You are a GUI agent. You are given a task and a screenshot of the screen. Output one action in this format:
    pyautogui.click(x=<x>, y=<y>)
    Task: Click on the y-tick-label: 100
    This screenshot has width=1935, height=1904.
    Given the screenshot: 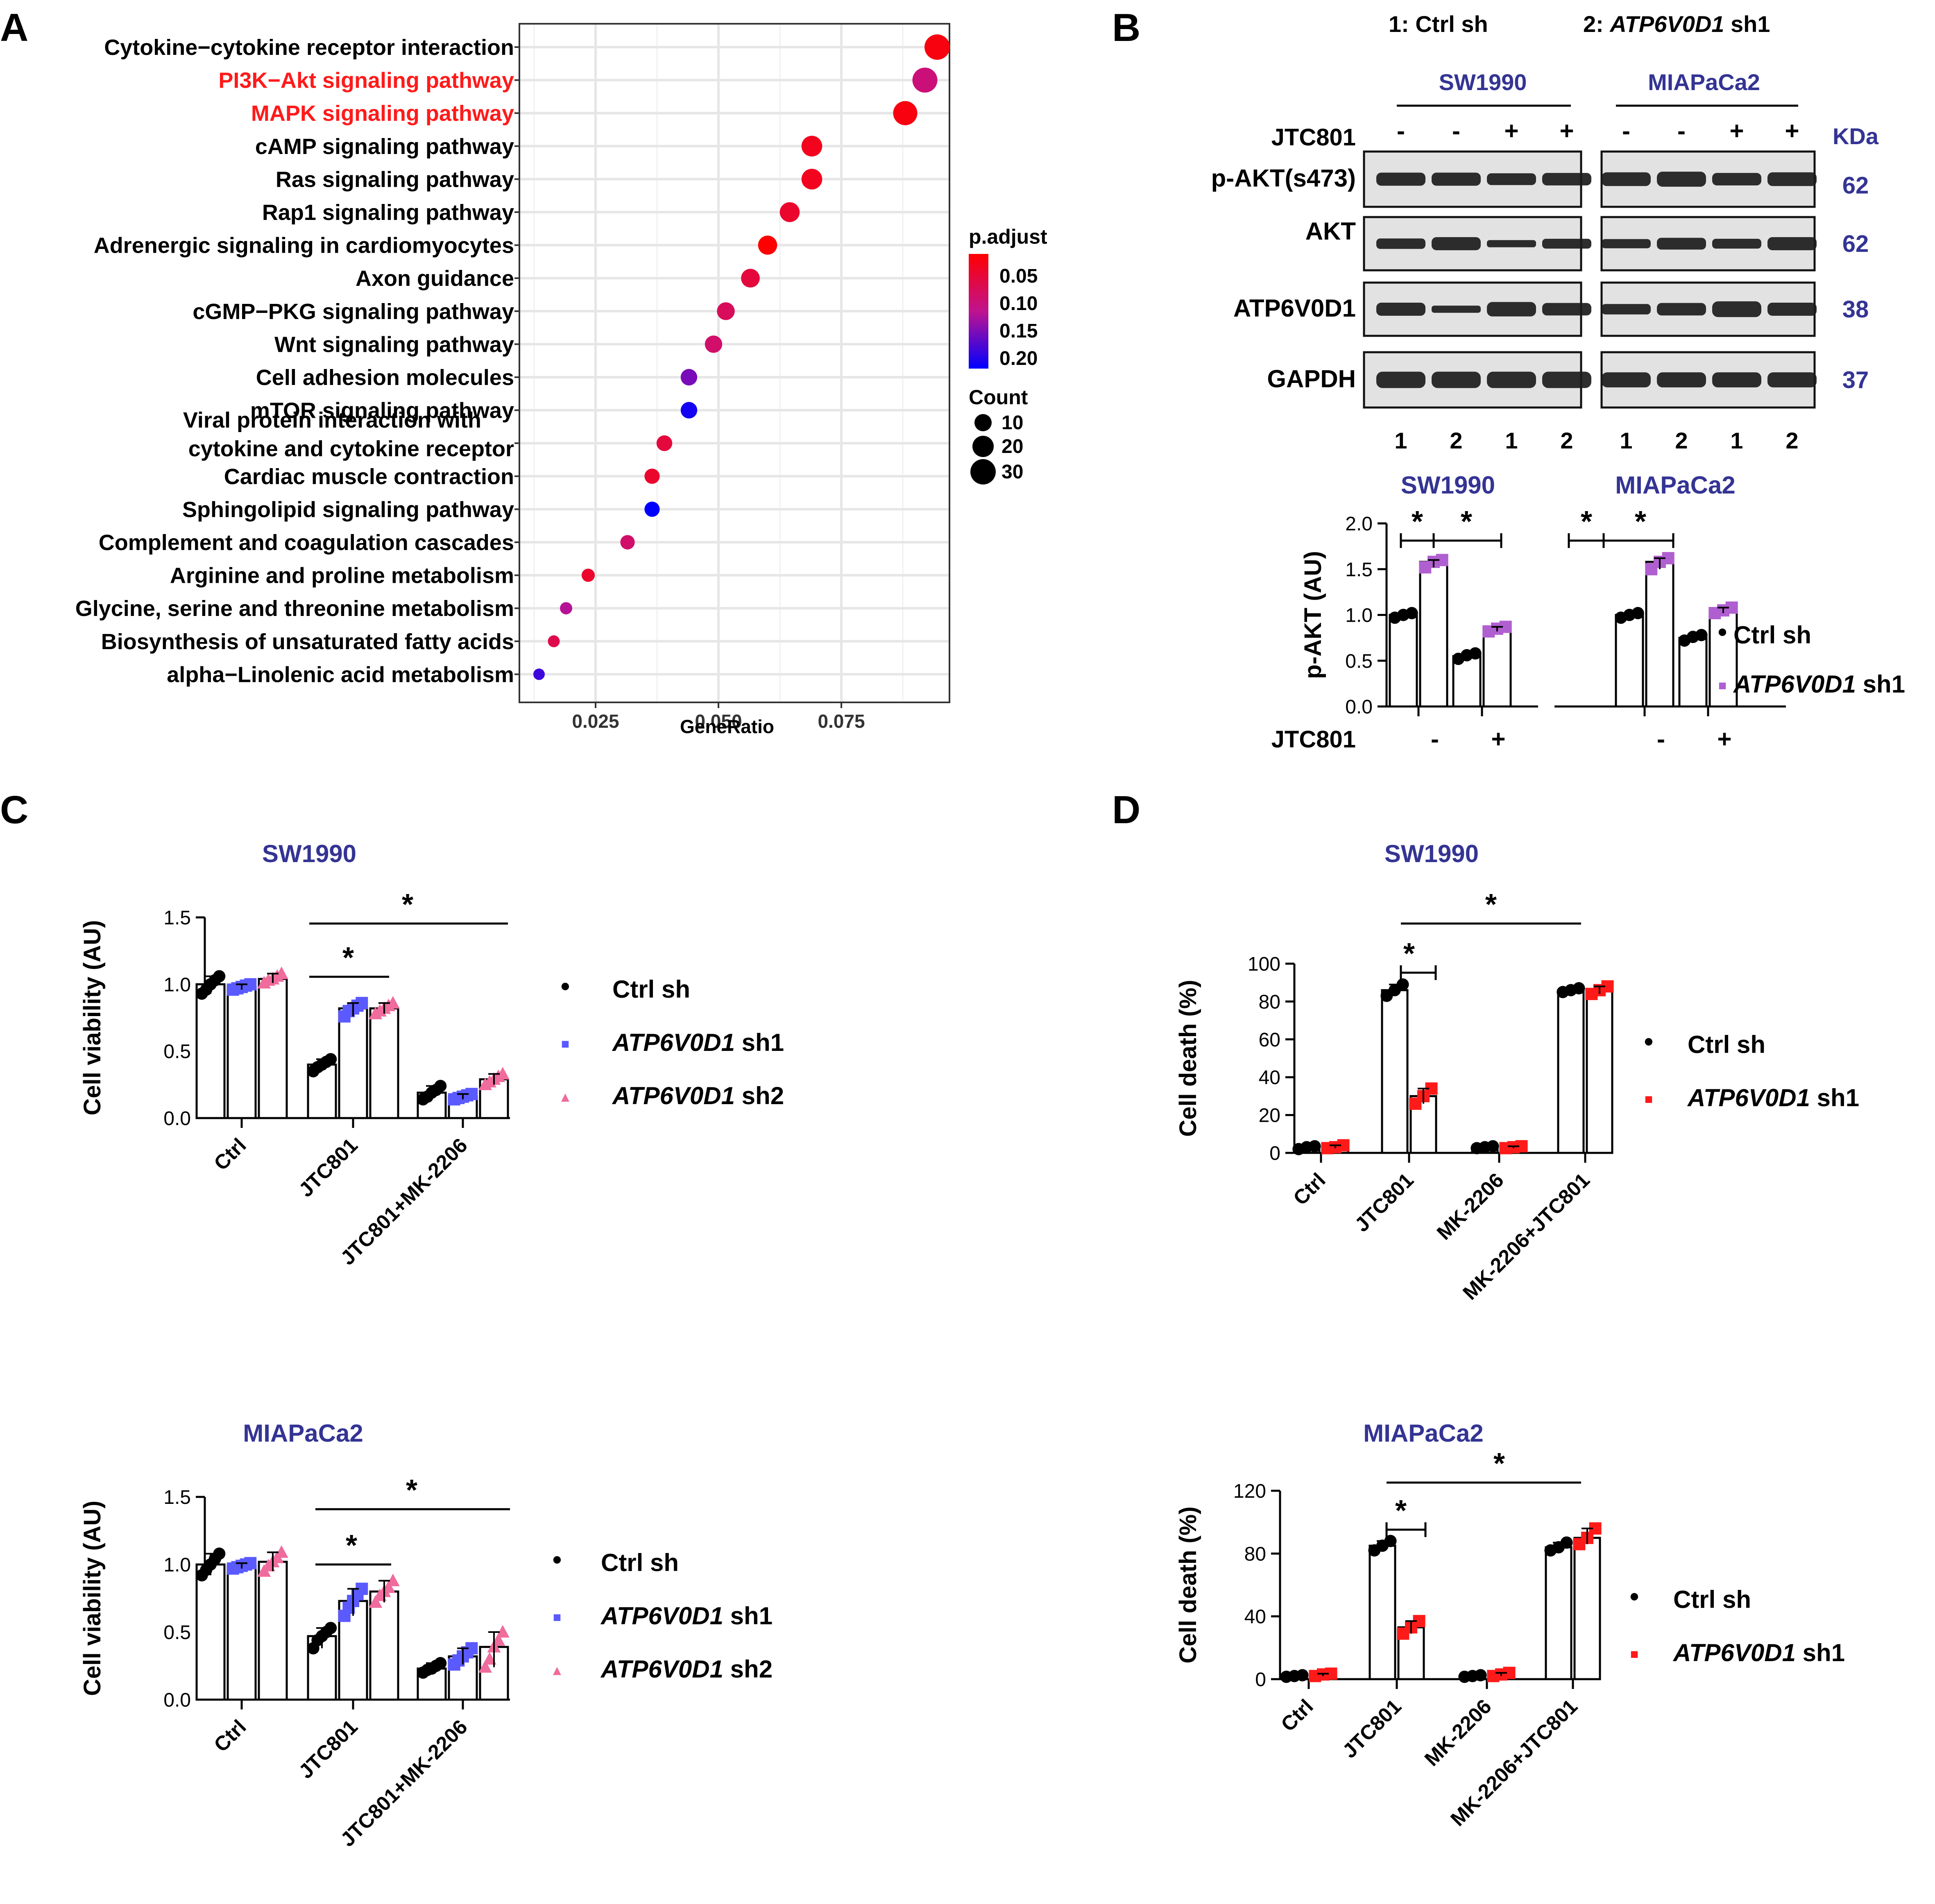 What is the action you would take?
    pyautogui.click(x=1264, y=964)
    